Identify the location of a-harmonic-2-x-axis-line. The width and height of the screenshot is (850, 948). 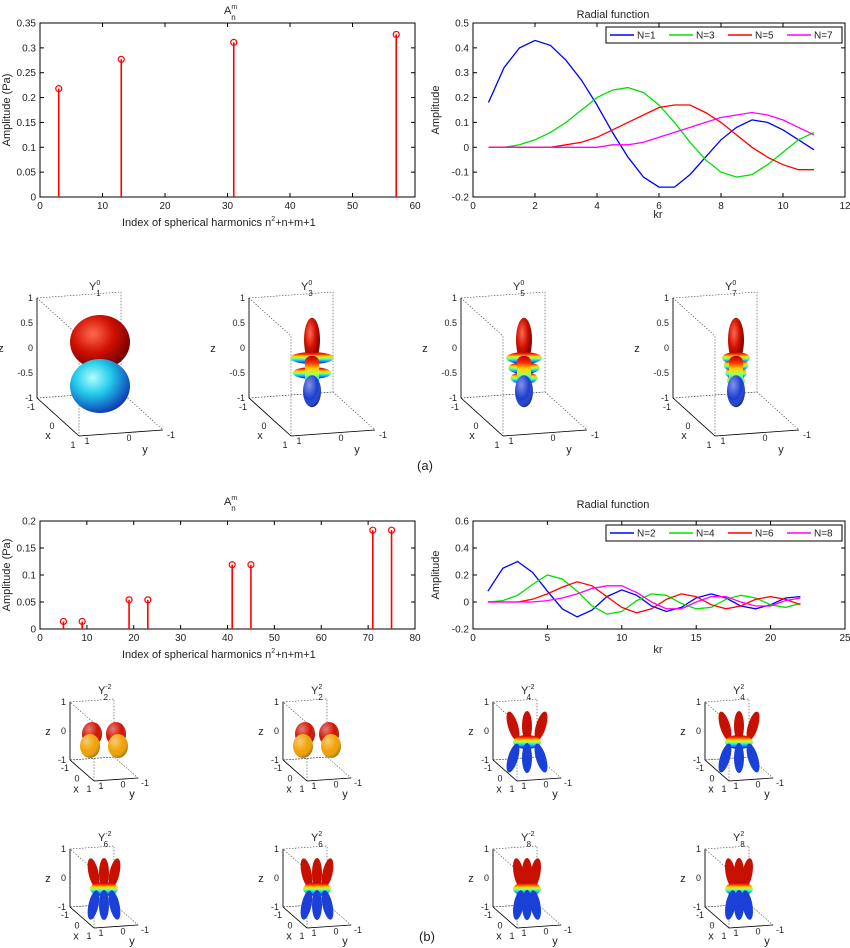
(270, 417).